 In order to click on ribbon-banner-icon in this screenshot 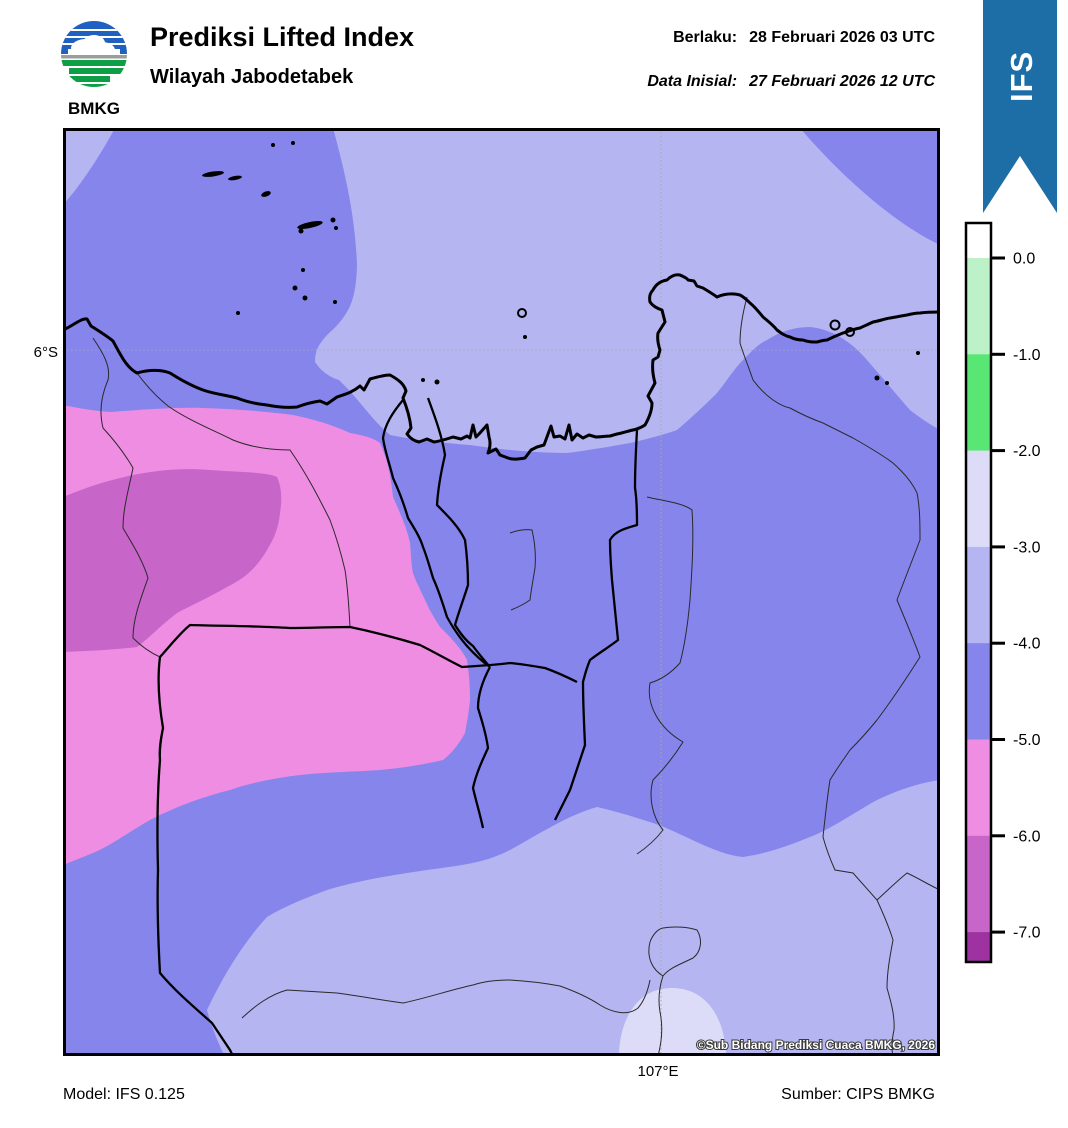, I will do `click(1020, 106)`.